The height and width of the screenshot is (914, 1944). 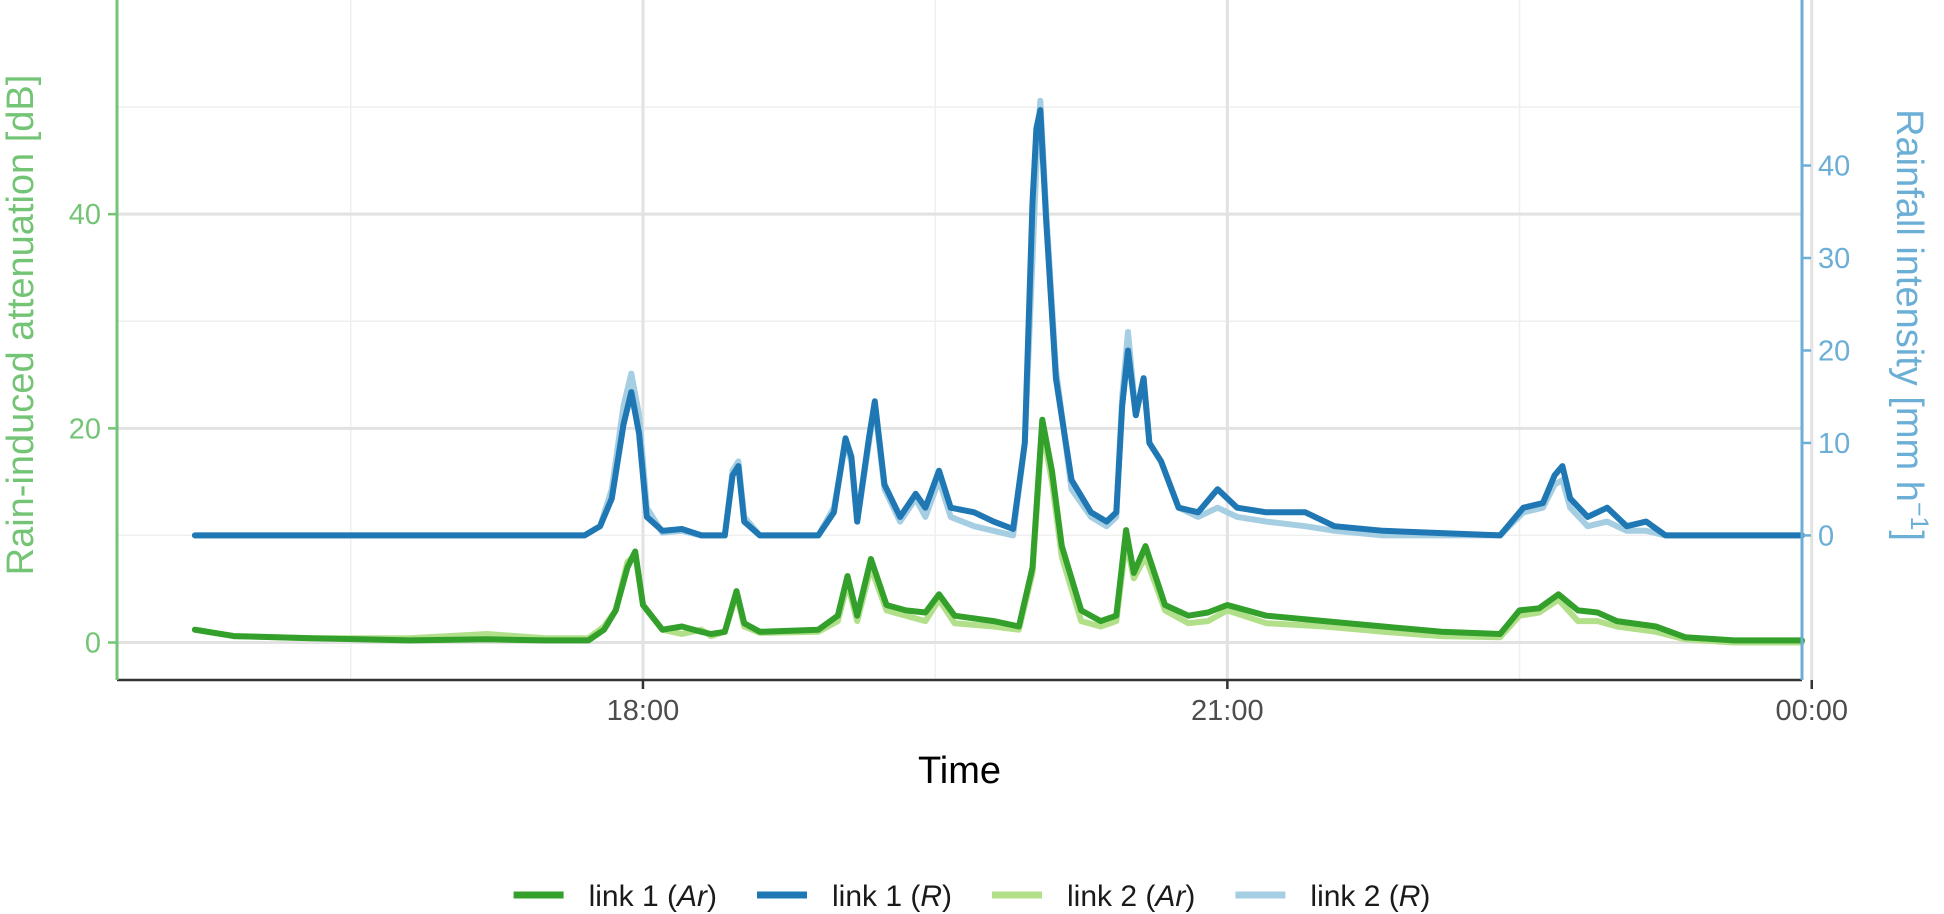 What do you see at coordinates (85, 215) in the screenshot?
I see `left-y-tick-label: 40` at bounding box center [85, 215].